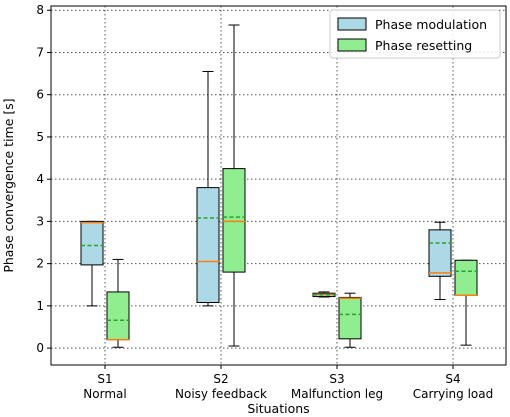 The width and height of the screenshot is (510, 417). What do you see at coordinates (466, 302) in the screenshot?
I see `box-phase-resetting-s4` at bounding box center [466, 302].